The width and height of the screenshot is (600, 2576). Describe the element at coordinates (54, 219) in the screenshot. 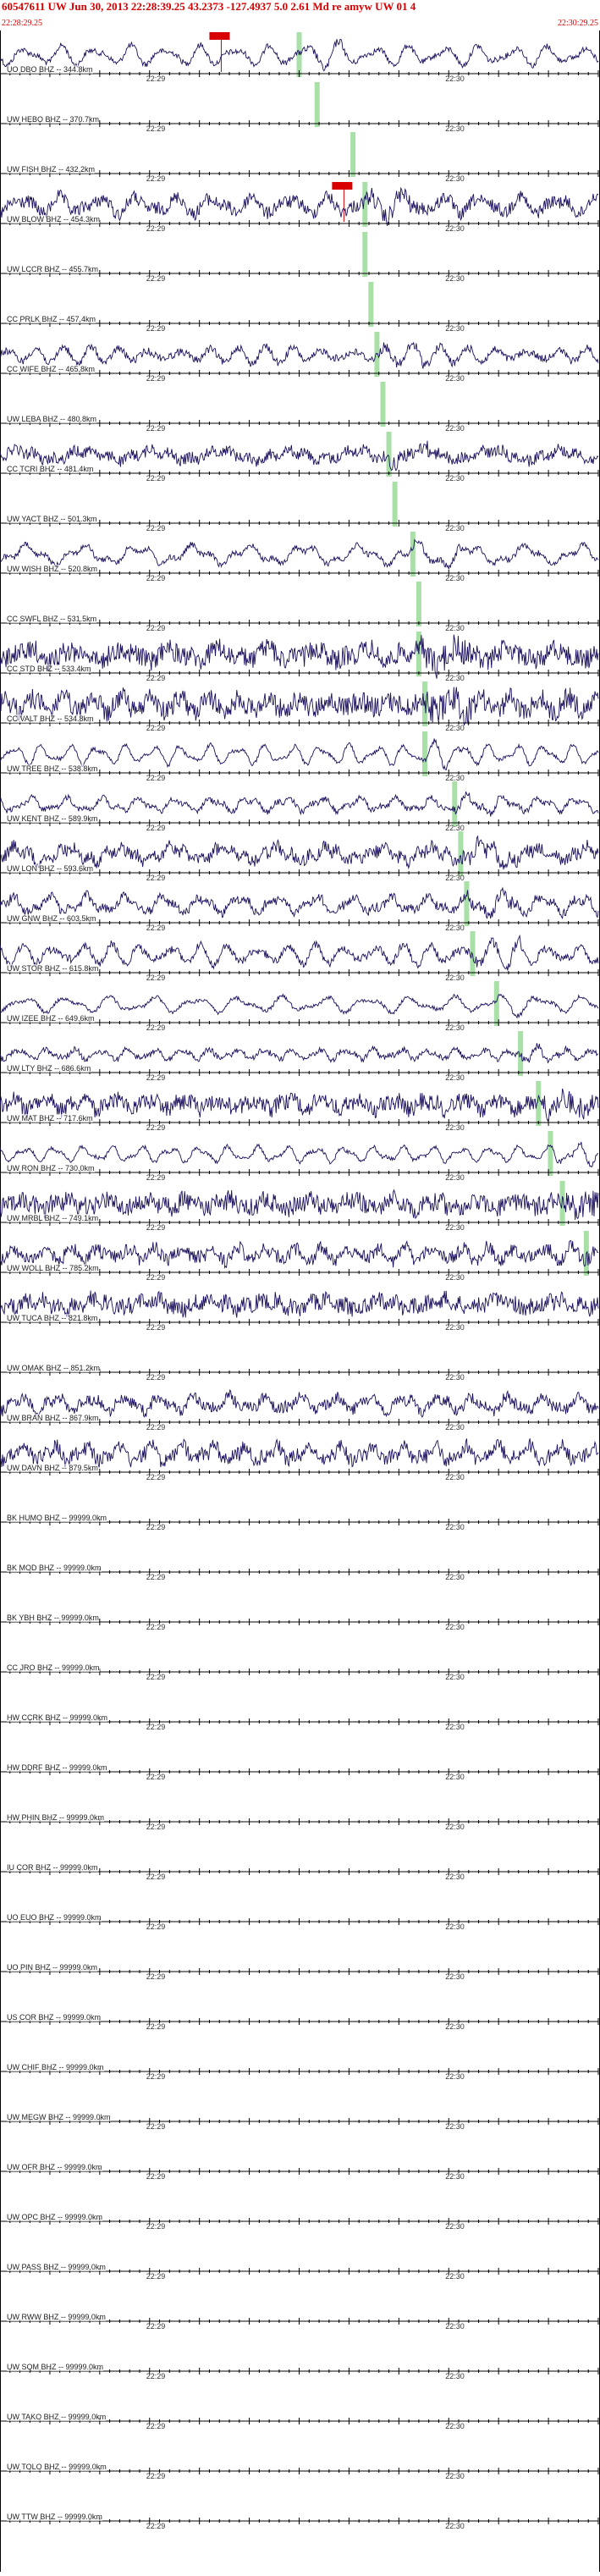

I see `station-label: UW BLOW BHZ -- 454.3km` at that location.